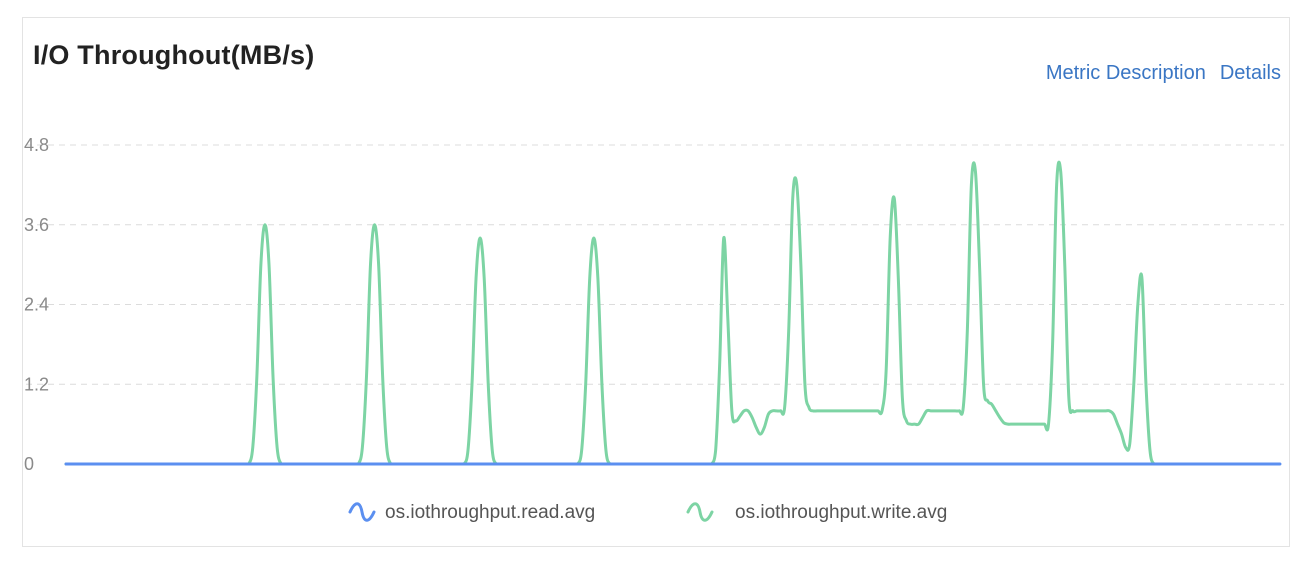 This screenshot has height=564, width=1300. Describe the element at coordinates (36, 384) in the screenshot. I see `y-tick-label: 1.2` at that location.